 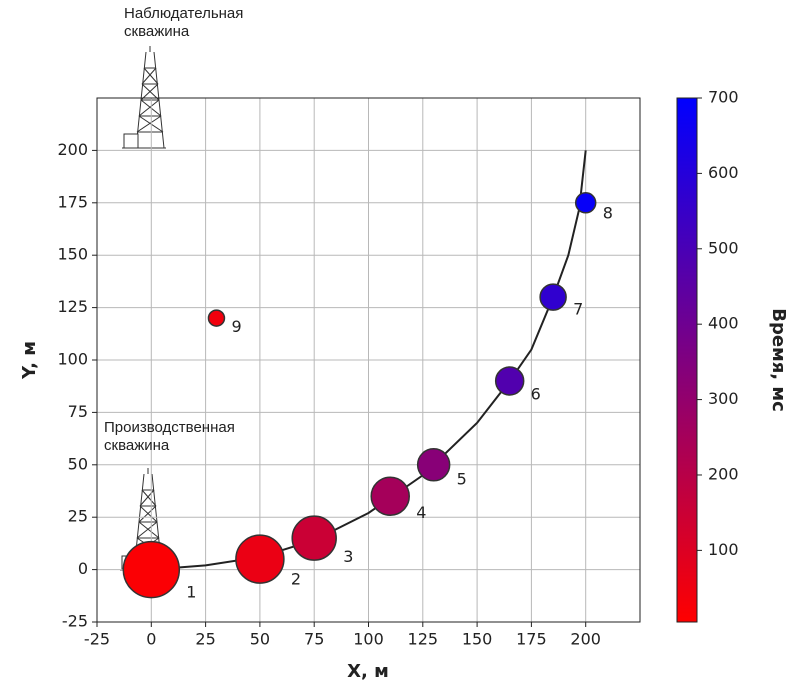 What do you see at coordinates (723, 323) in the screenshot?
I see `colorbar-tick-label: 400` at bounding box center [723, 323].